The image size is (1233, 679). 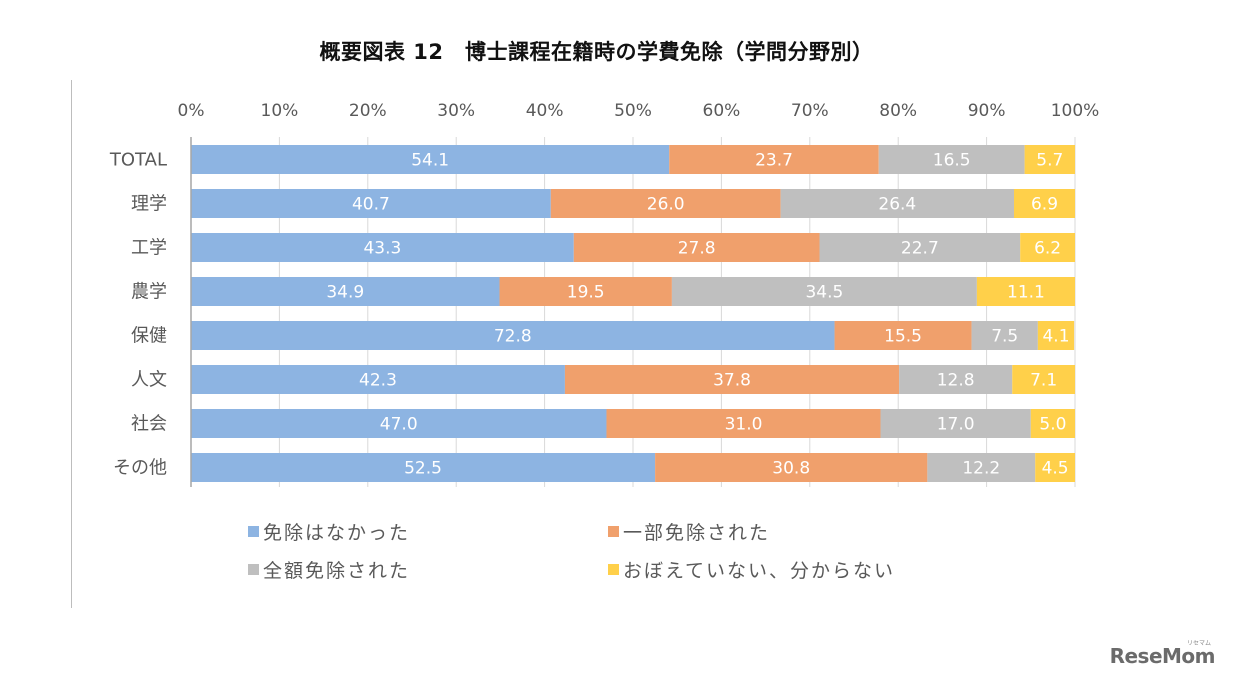 I want to click on legend-label: 一部免除された, so click(x=697, y=533).